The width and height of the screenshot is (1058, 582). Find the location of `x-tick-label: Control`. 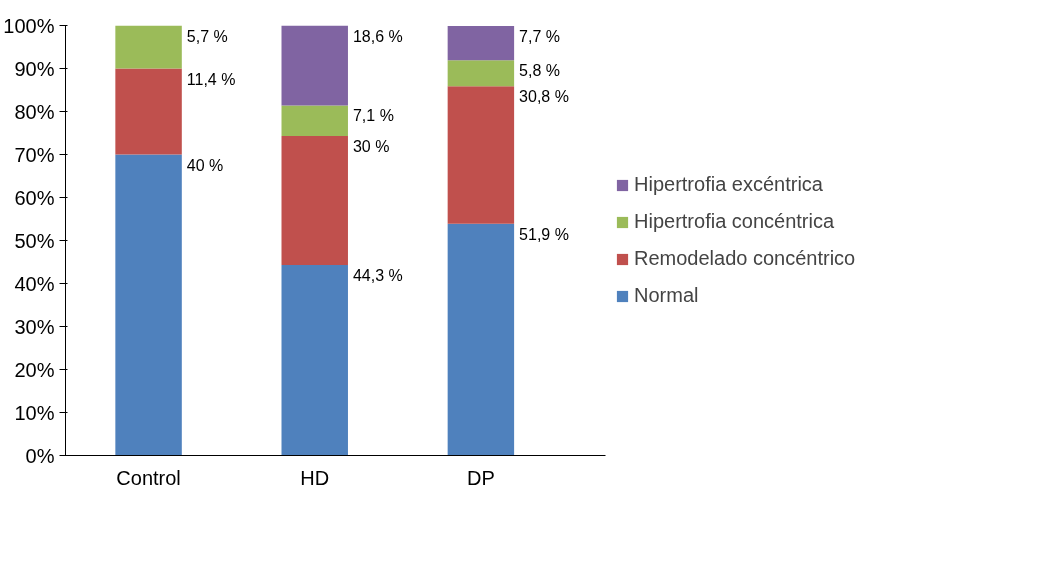

x-tick-label: Control is located at coordinates (148, 477).